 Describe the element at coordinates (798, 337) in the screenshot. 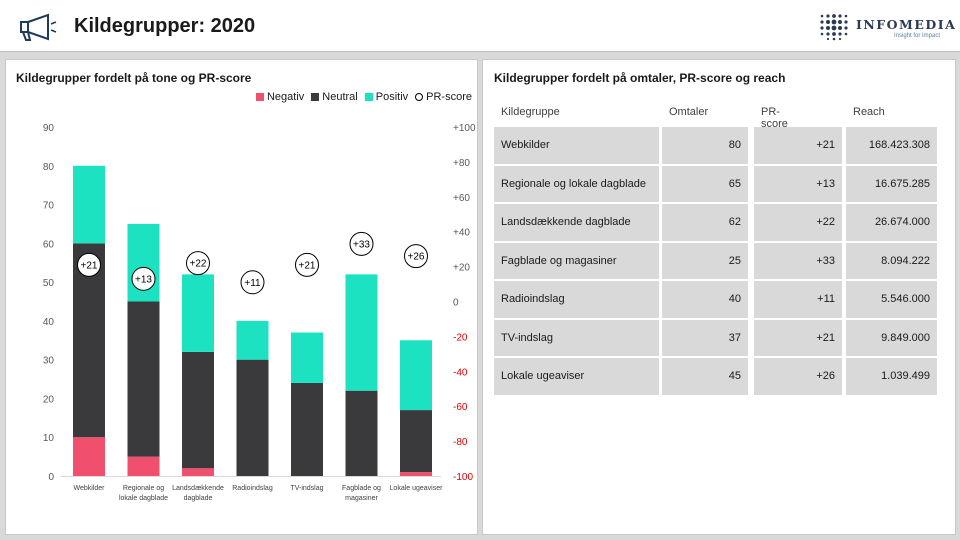

I see `cell-pr-score: +21` at that location.